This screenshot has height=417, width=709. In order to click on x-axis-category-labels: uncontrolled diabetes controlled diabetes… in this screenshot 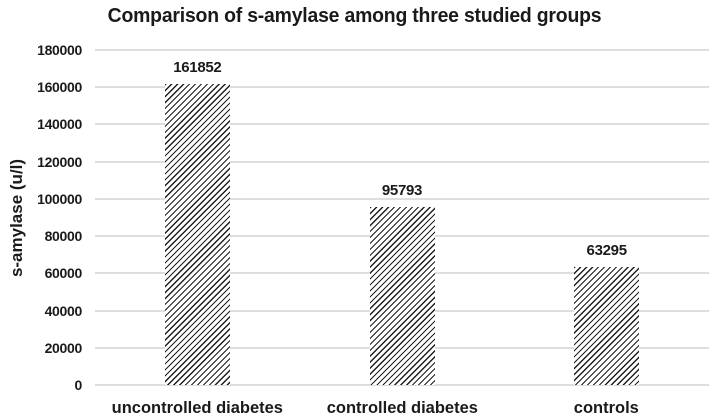, I will do `click(402, 408)`.